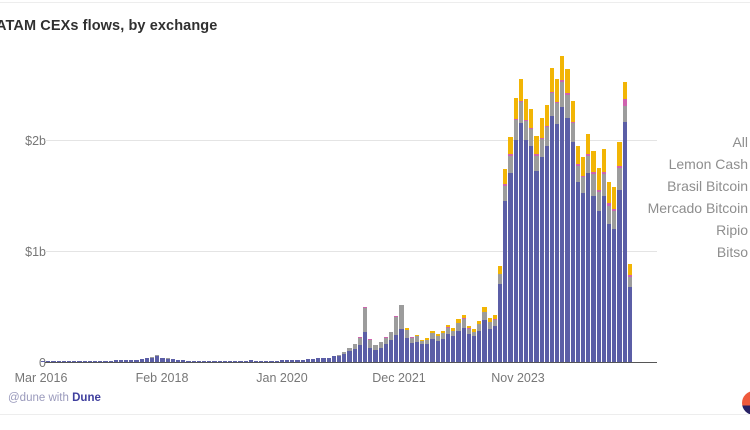 This screenshot has width=750, height=430. Describe the element at coordinates (708, 164) in the screenshot. I see `legend-item-lemon-cash: Lemon Cash` at that location.